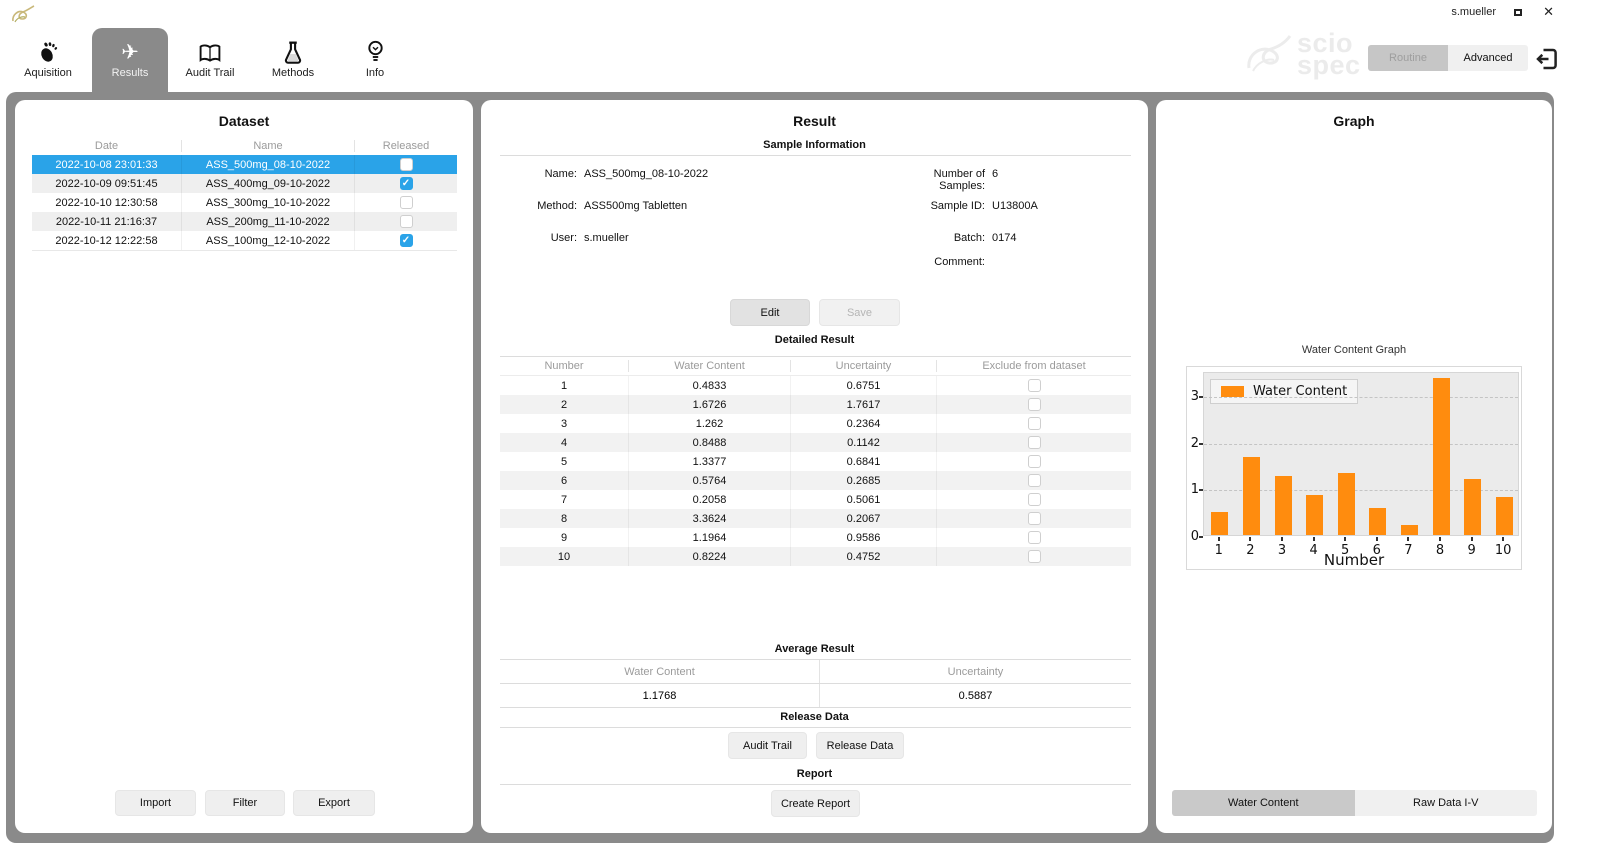  Describe the element at coordinates (268, 240) in the screenshot. I see `dataset-name-cell: ASS_100mg_12-10-2022` at that location.